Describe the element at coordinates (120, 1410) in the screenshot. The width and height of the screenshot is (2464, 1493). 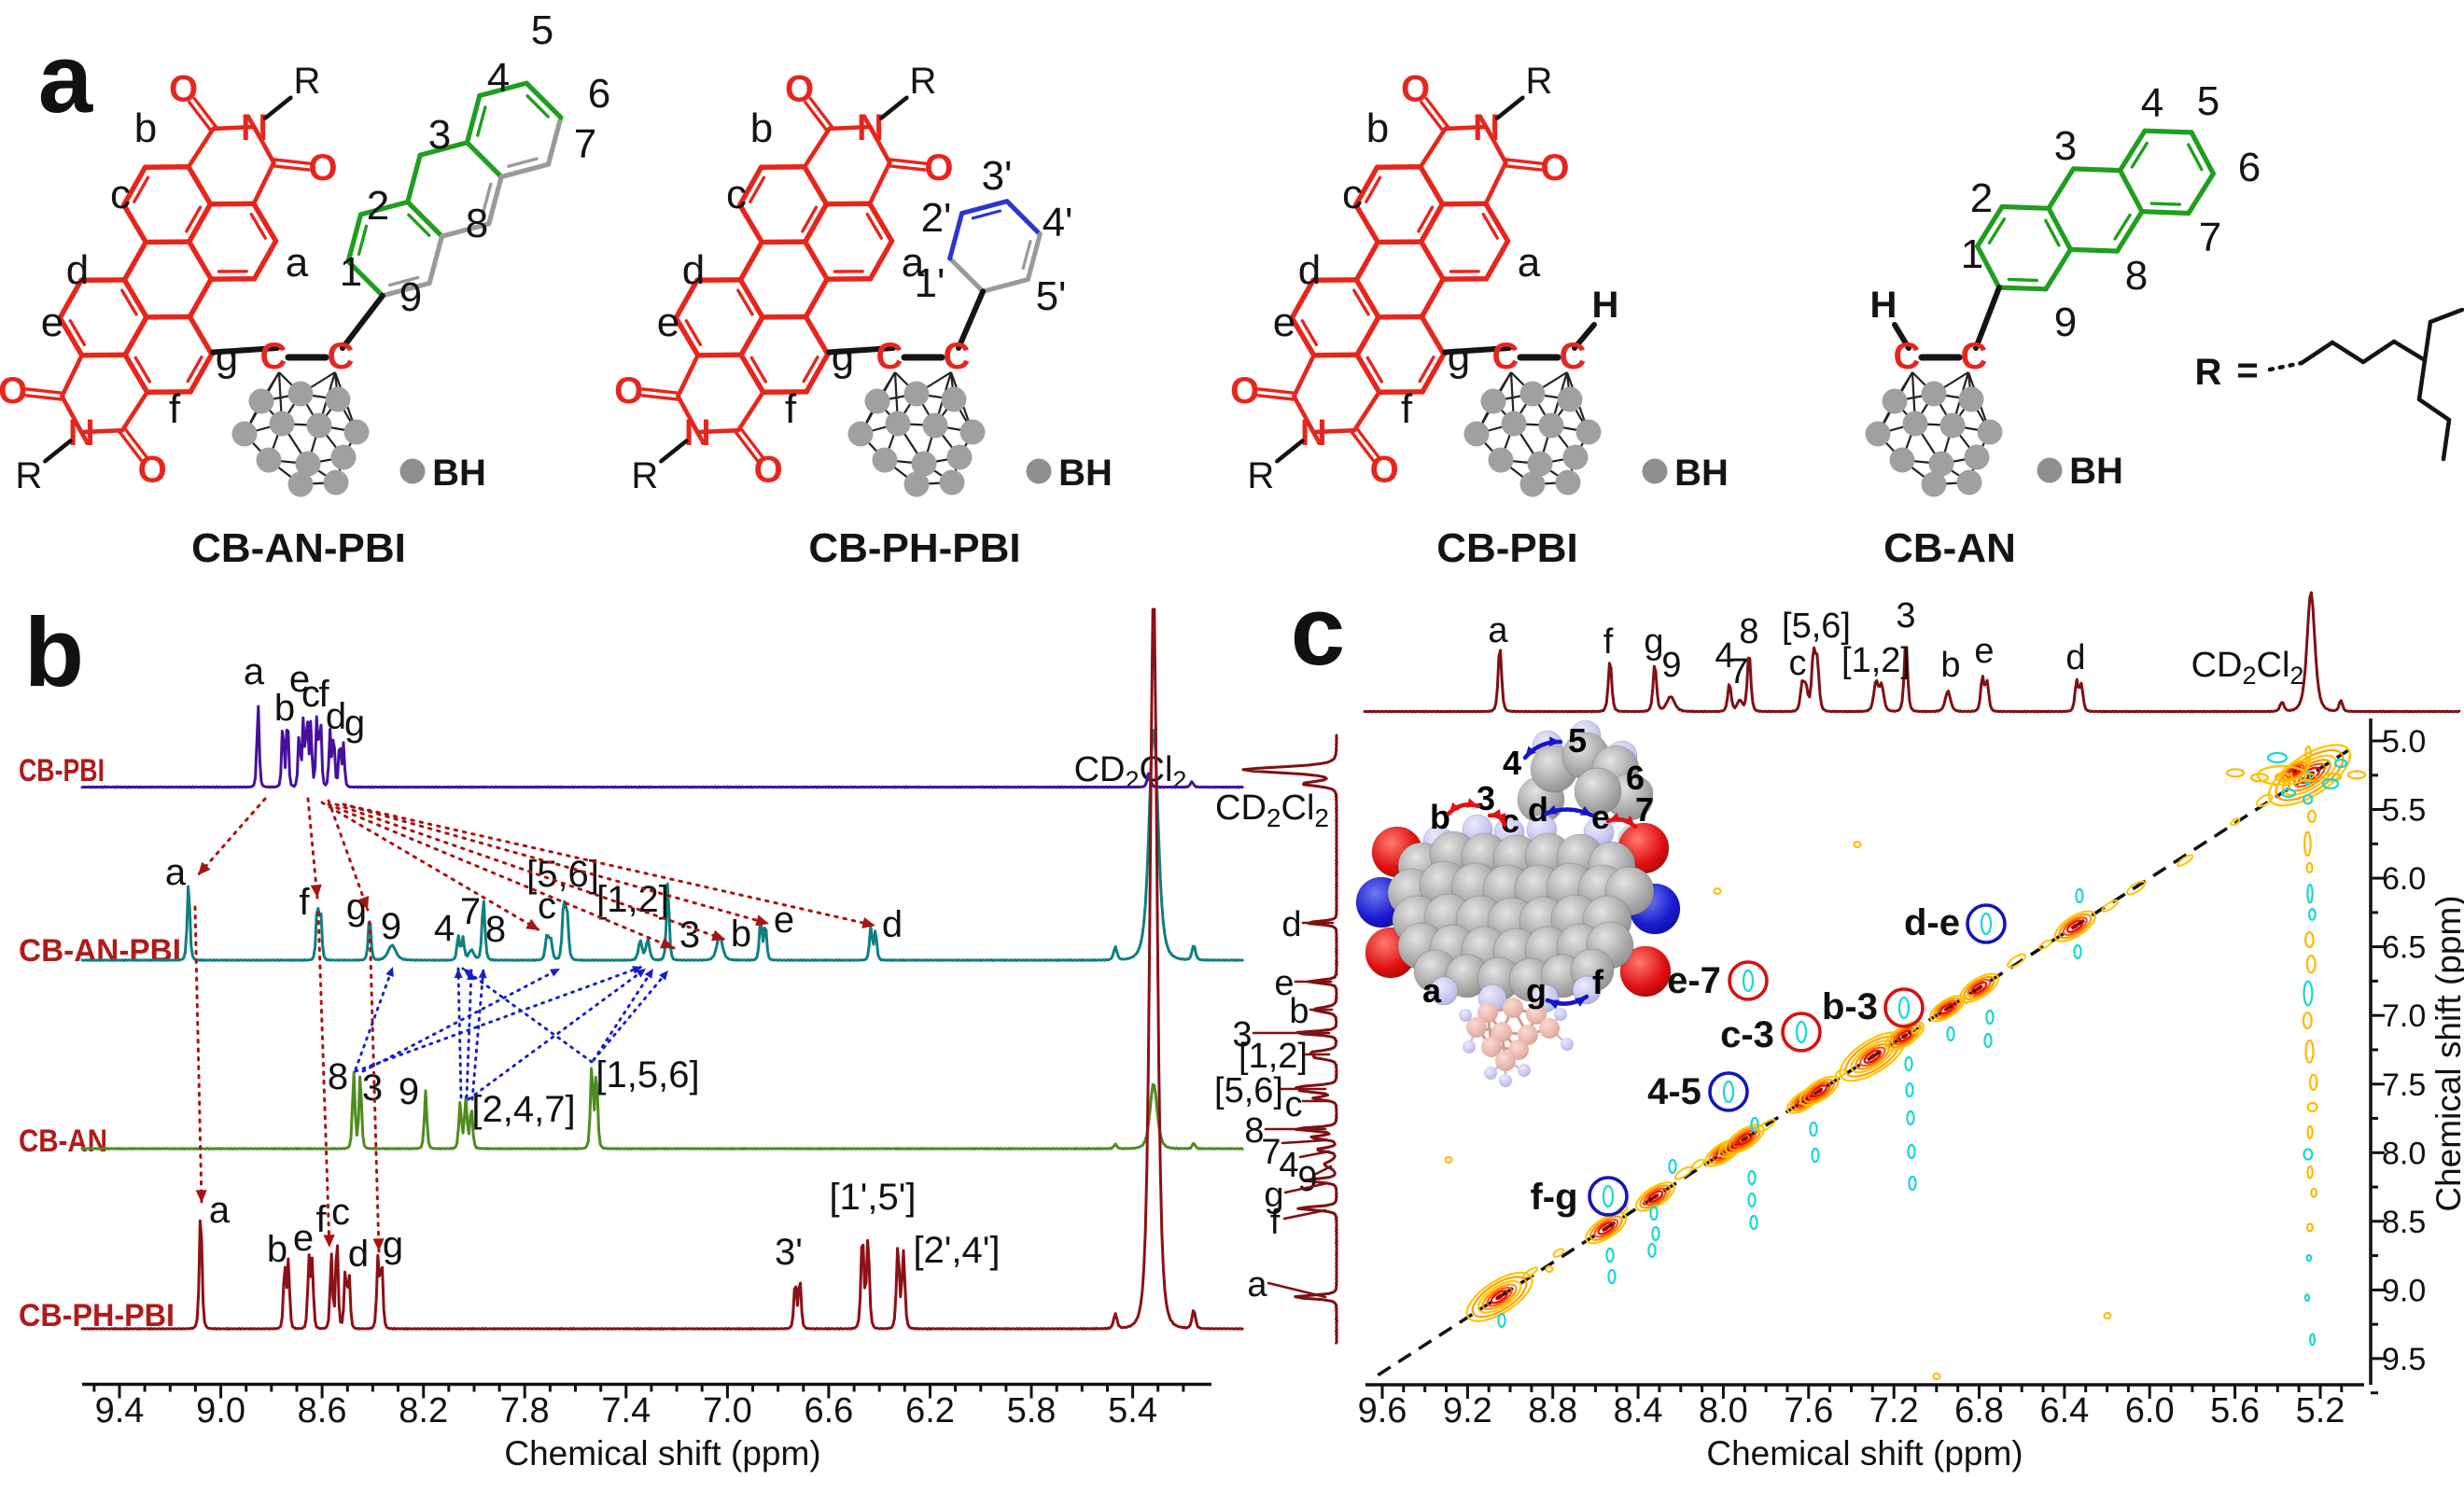
I see `svg-text: 9.4` at that location.